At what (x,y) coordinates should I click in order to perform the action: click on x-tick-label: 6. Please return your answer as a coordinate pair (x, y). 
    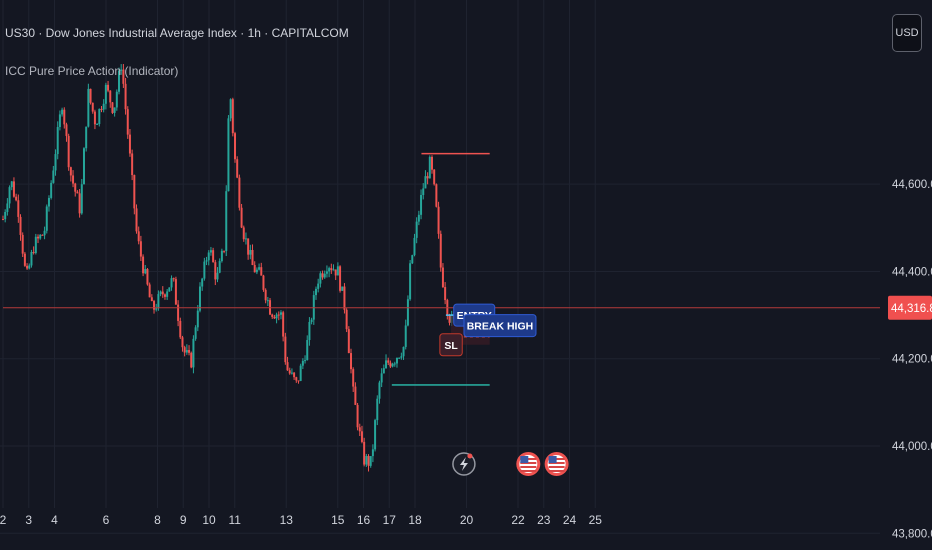
    Looking at the image, I should click on (106, 520).